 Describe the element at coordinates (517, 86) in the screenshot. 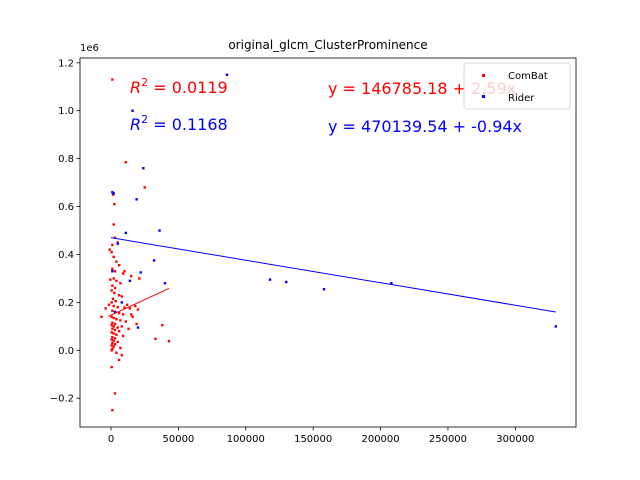

I see `legend-box` at that location.